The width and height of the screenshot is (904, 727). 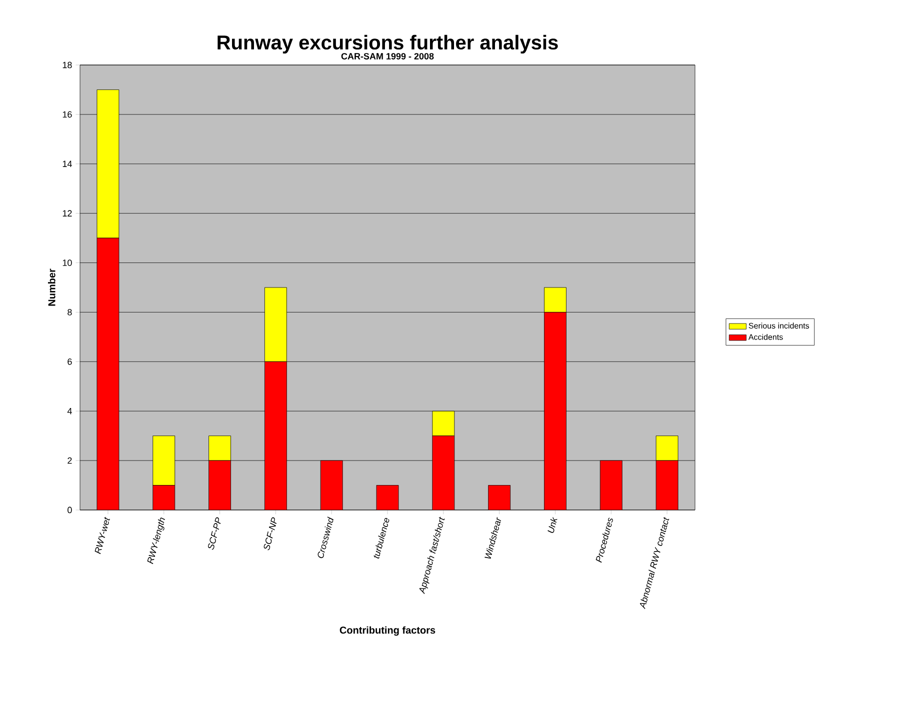 What do you see at coordinates (553, 524) in the screenshot?
I see `x-tick-label: Unk` at bounding box center [553, 524].